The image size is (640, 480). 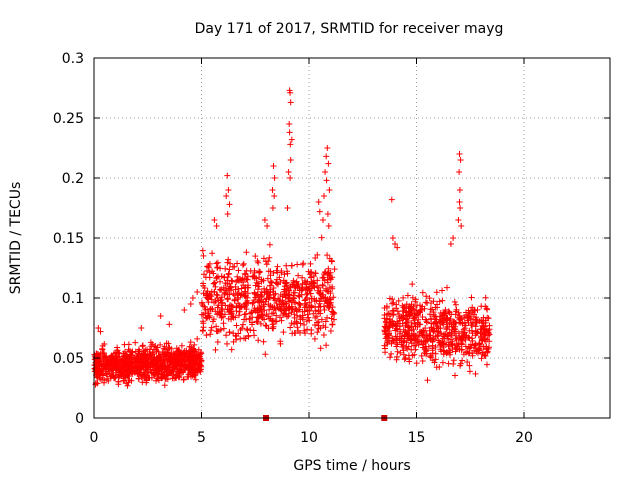 I want to click on x-tick-label: 0, so click(x=94, y=438).